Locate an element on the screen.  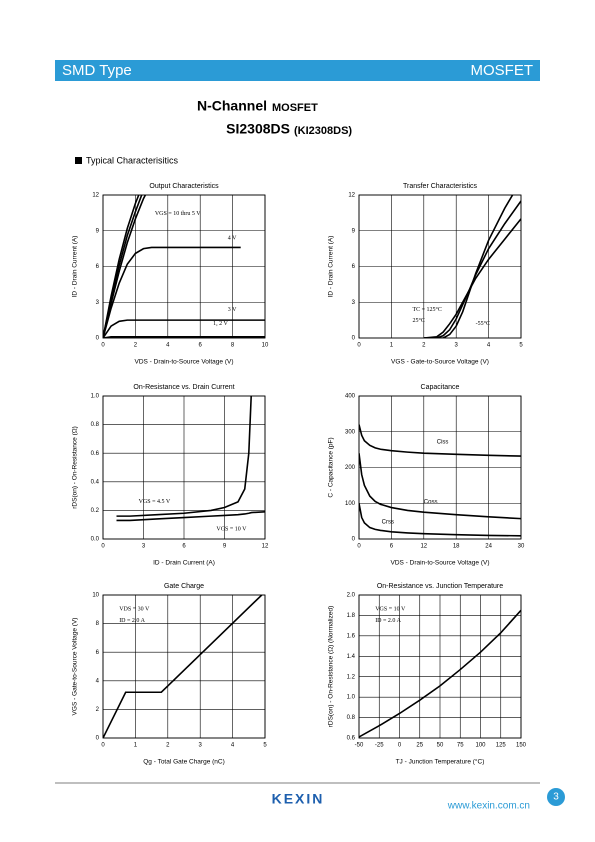
header-bar is located at coordinates (297, 70).